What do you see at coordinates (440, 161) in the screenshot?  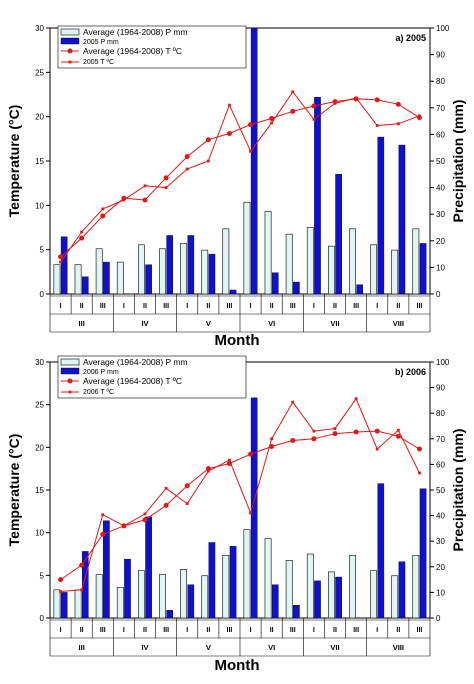 I see `right-tick-label: 50` at bounding box center [440, 161].